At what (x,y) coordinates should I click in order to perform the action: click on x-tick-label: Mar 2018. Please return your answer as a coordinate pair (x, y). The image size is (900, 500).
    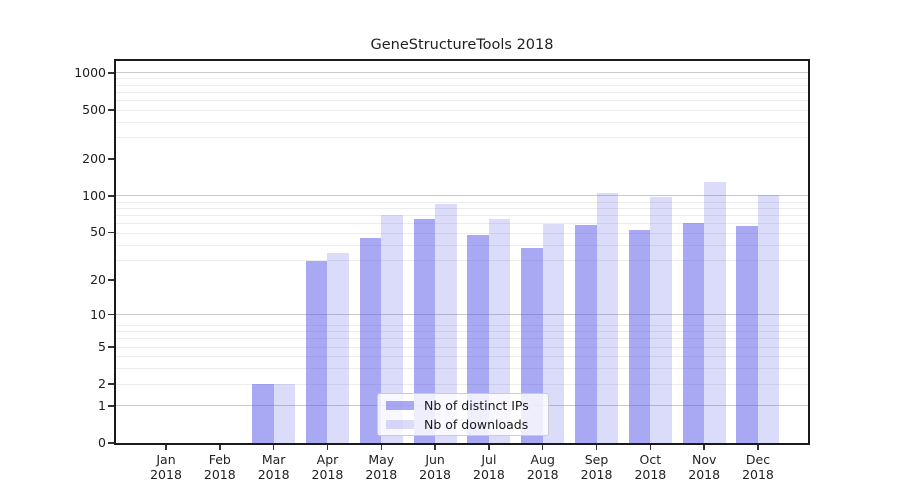
    Looking at the image, I should click on (274, 467).